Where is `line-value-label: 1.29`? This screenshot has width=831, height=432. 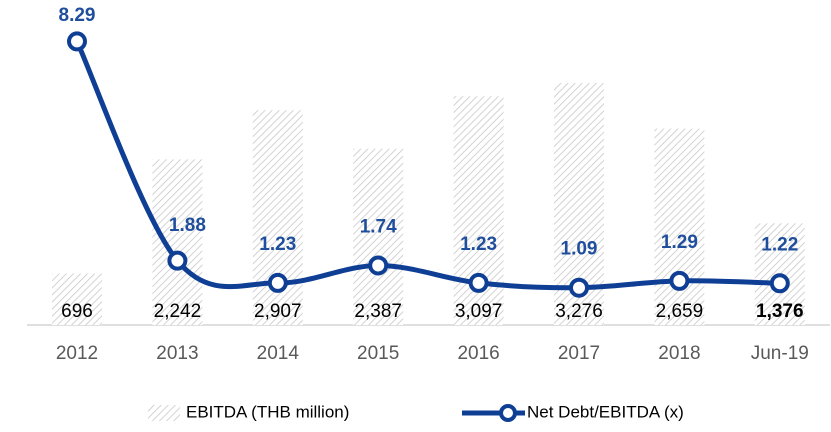
line-value-label: 1.29 is located at coordinates (679, 242).